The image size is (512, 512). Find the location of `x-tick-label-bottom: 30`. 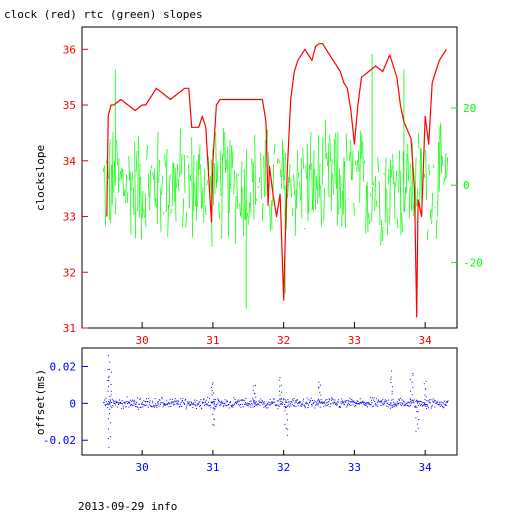

x-tick-label-bottom: 30 is located at coordinates (142, 467).